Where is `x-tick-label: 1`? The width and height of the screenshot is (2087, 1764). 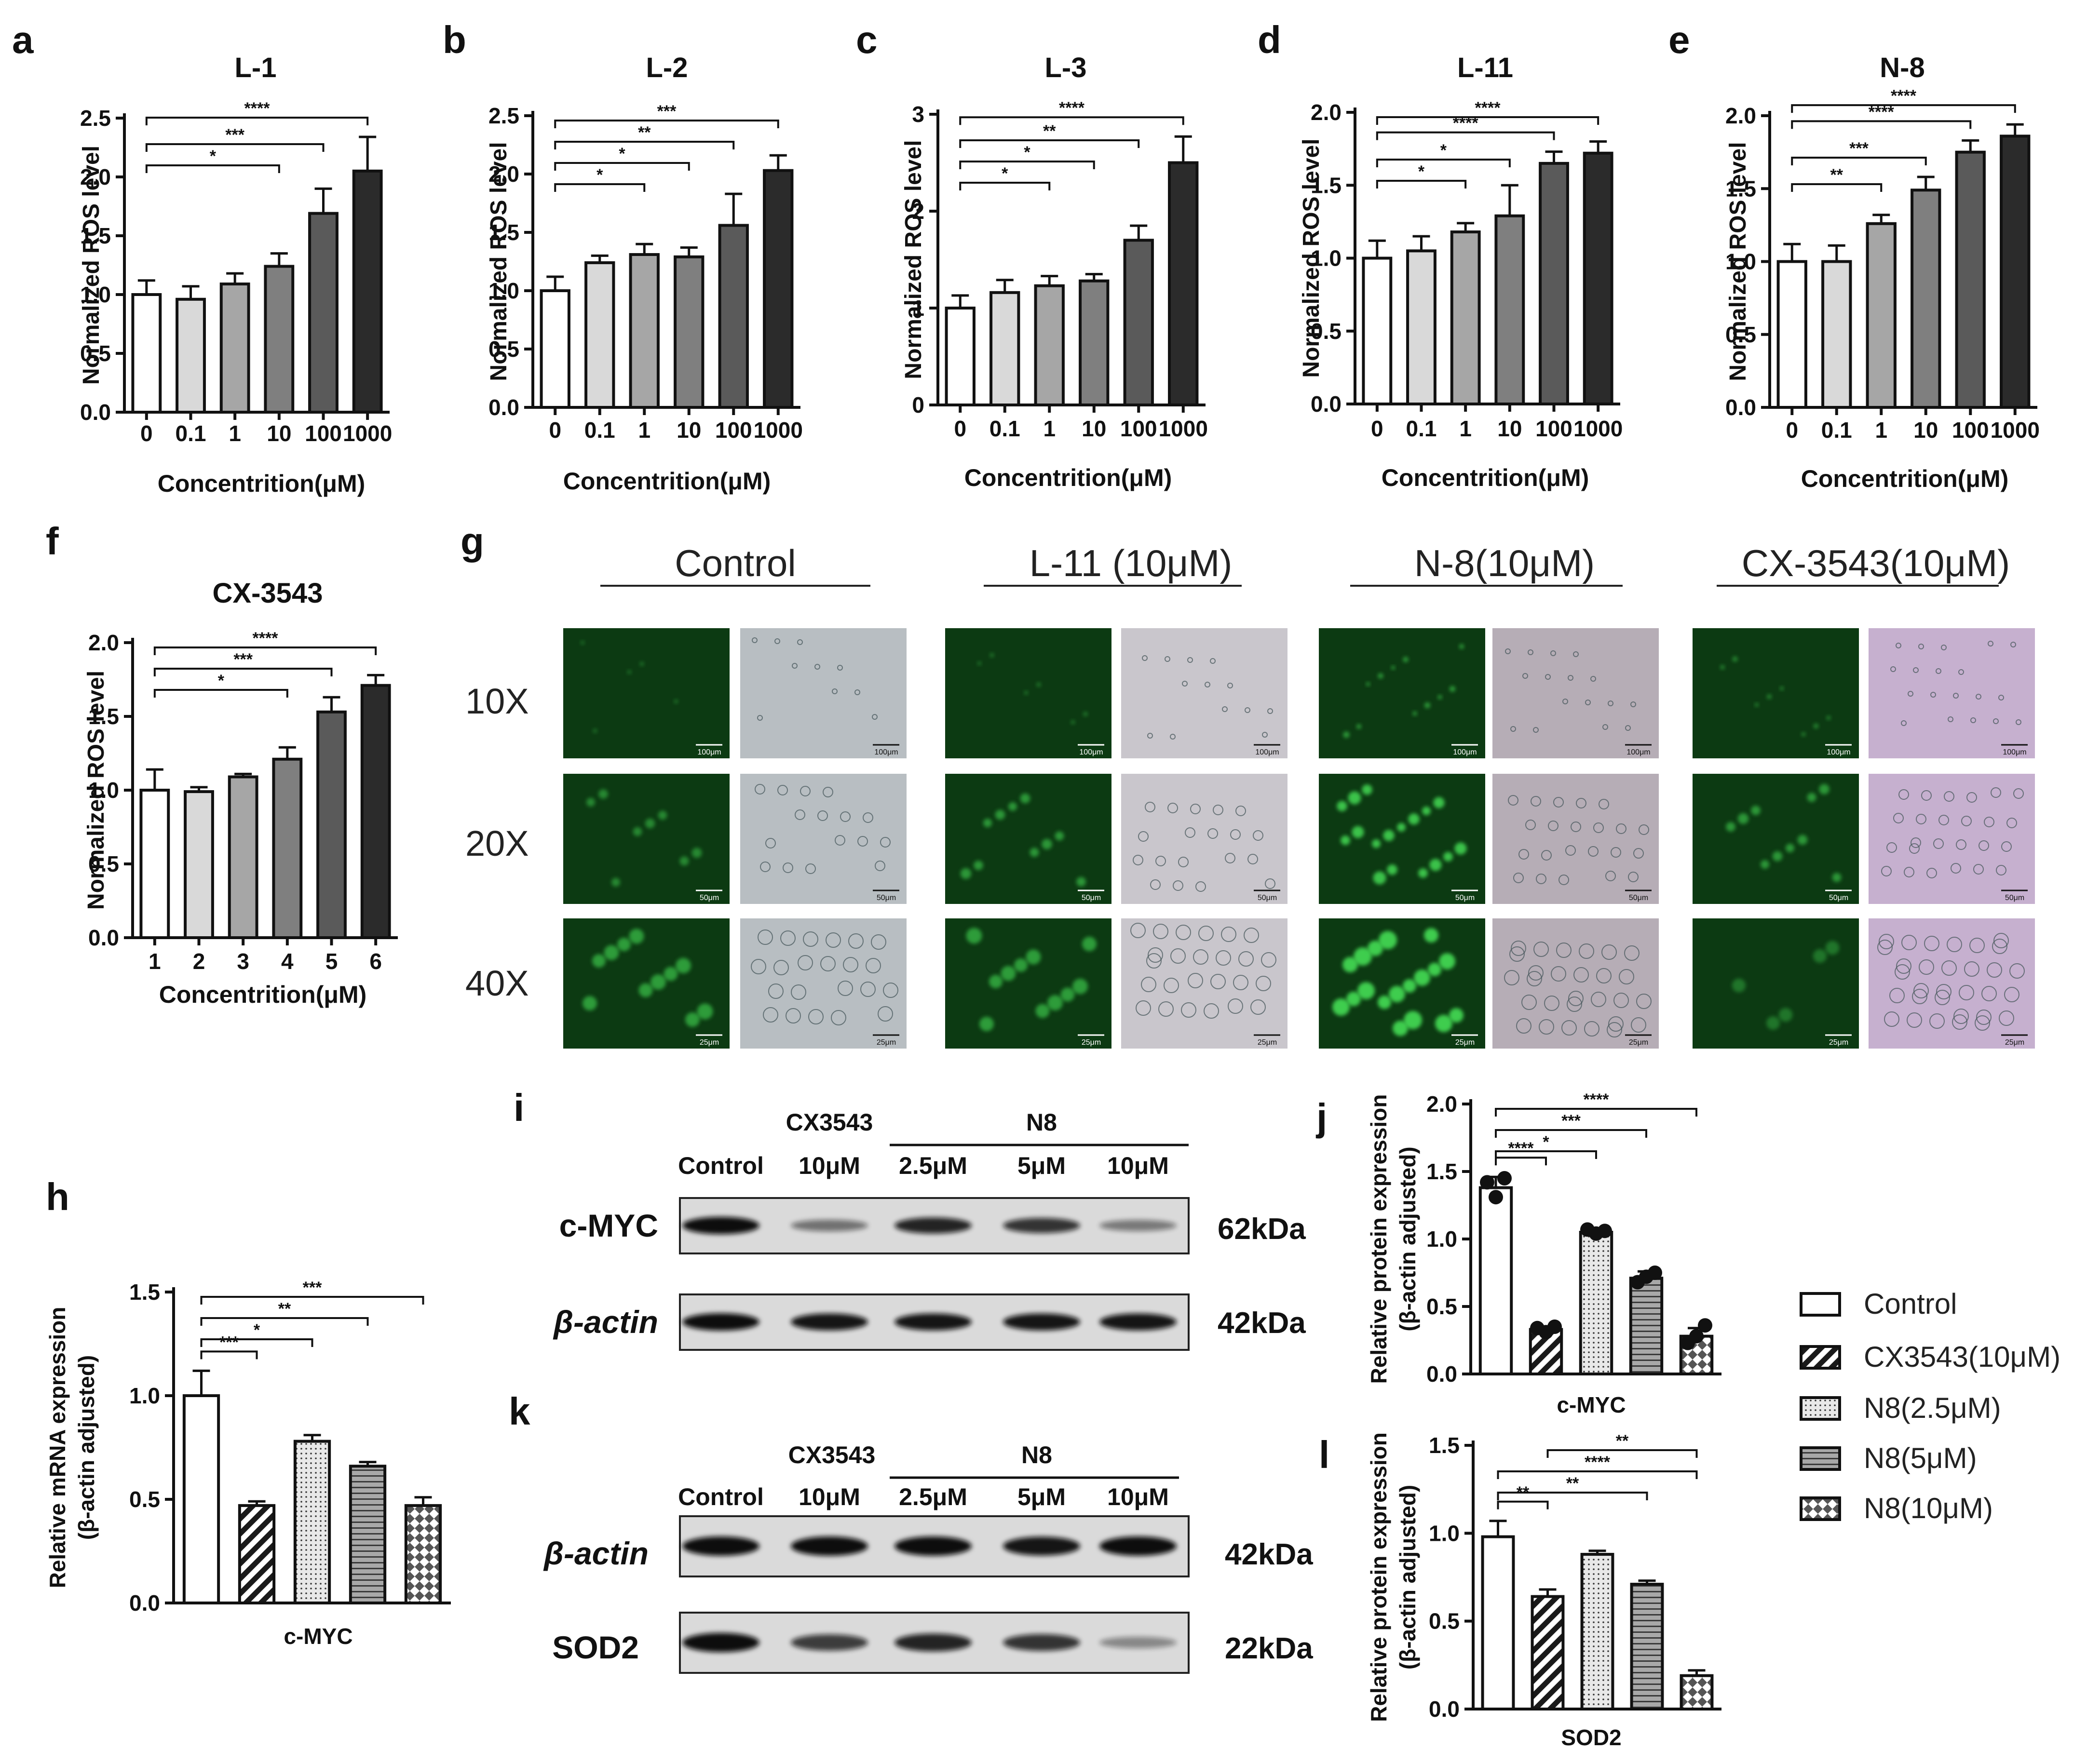 x-tick-label: 1 is located at coordinates (1465, 428).